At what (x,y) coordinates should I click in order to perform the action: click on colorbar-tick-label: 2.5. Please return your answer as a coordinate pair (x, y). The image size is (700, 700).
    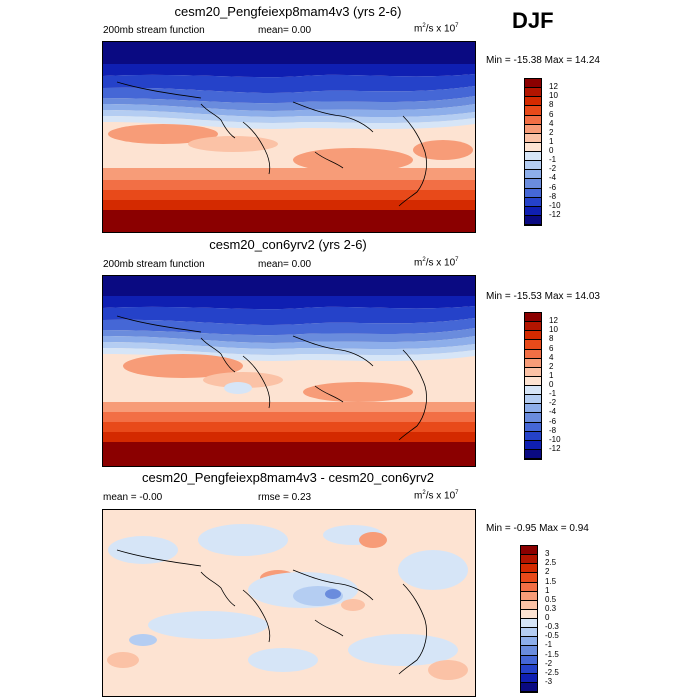
    Looking at the image, I should click on (551, 563).